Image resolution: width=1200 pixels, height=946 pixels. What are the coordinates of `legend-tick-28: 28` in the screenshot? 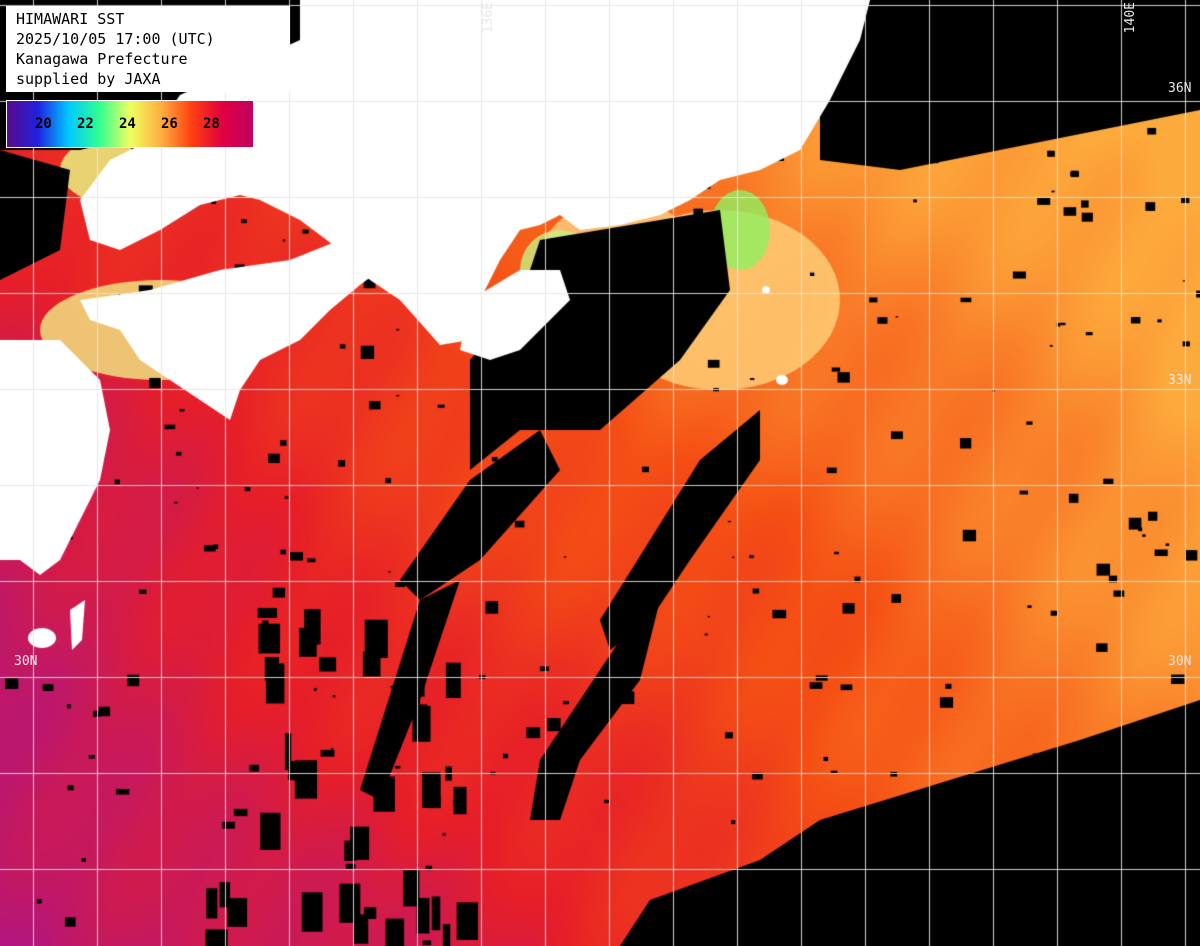 It's located at (211, 124).